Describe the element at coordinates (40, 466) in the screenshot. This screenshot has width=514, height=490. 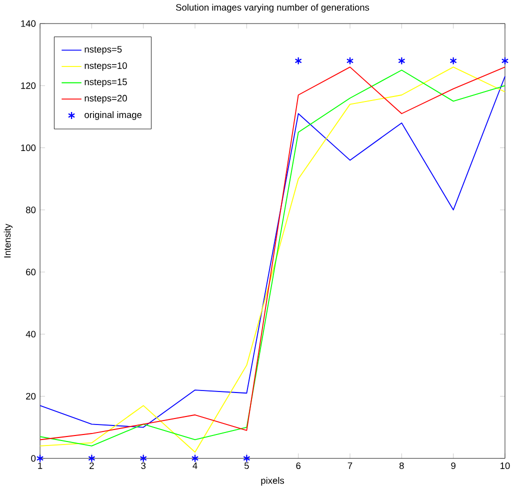
I see `x-tick-label: 1` at that location.